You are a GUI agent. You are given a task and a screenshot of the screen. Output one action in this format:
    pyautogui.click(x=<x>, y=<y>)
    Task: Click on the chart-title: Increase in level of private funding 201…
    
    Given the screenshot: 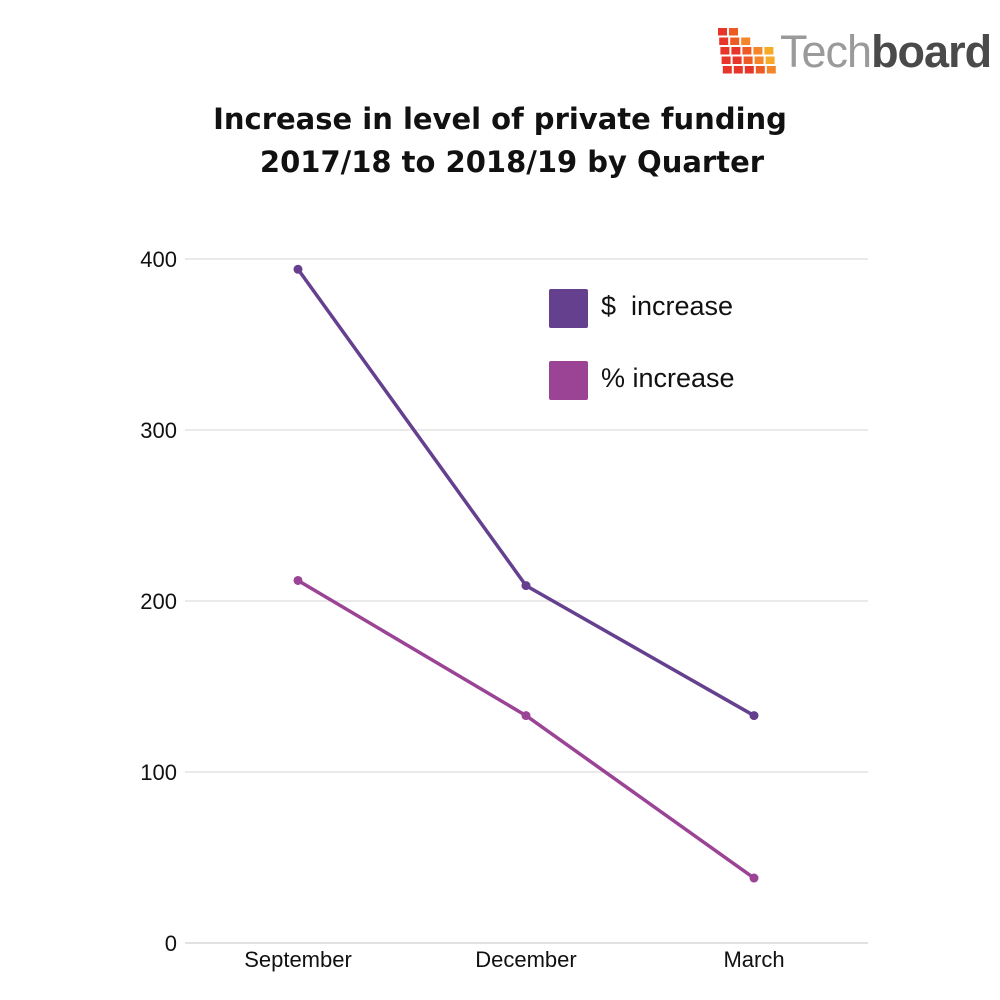 What is the action you would take?
    pyautogui.click(x=500, y=141)
    